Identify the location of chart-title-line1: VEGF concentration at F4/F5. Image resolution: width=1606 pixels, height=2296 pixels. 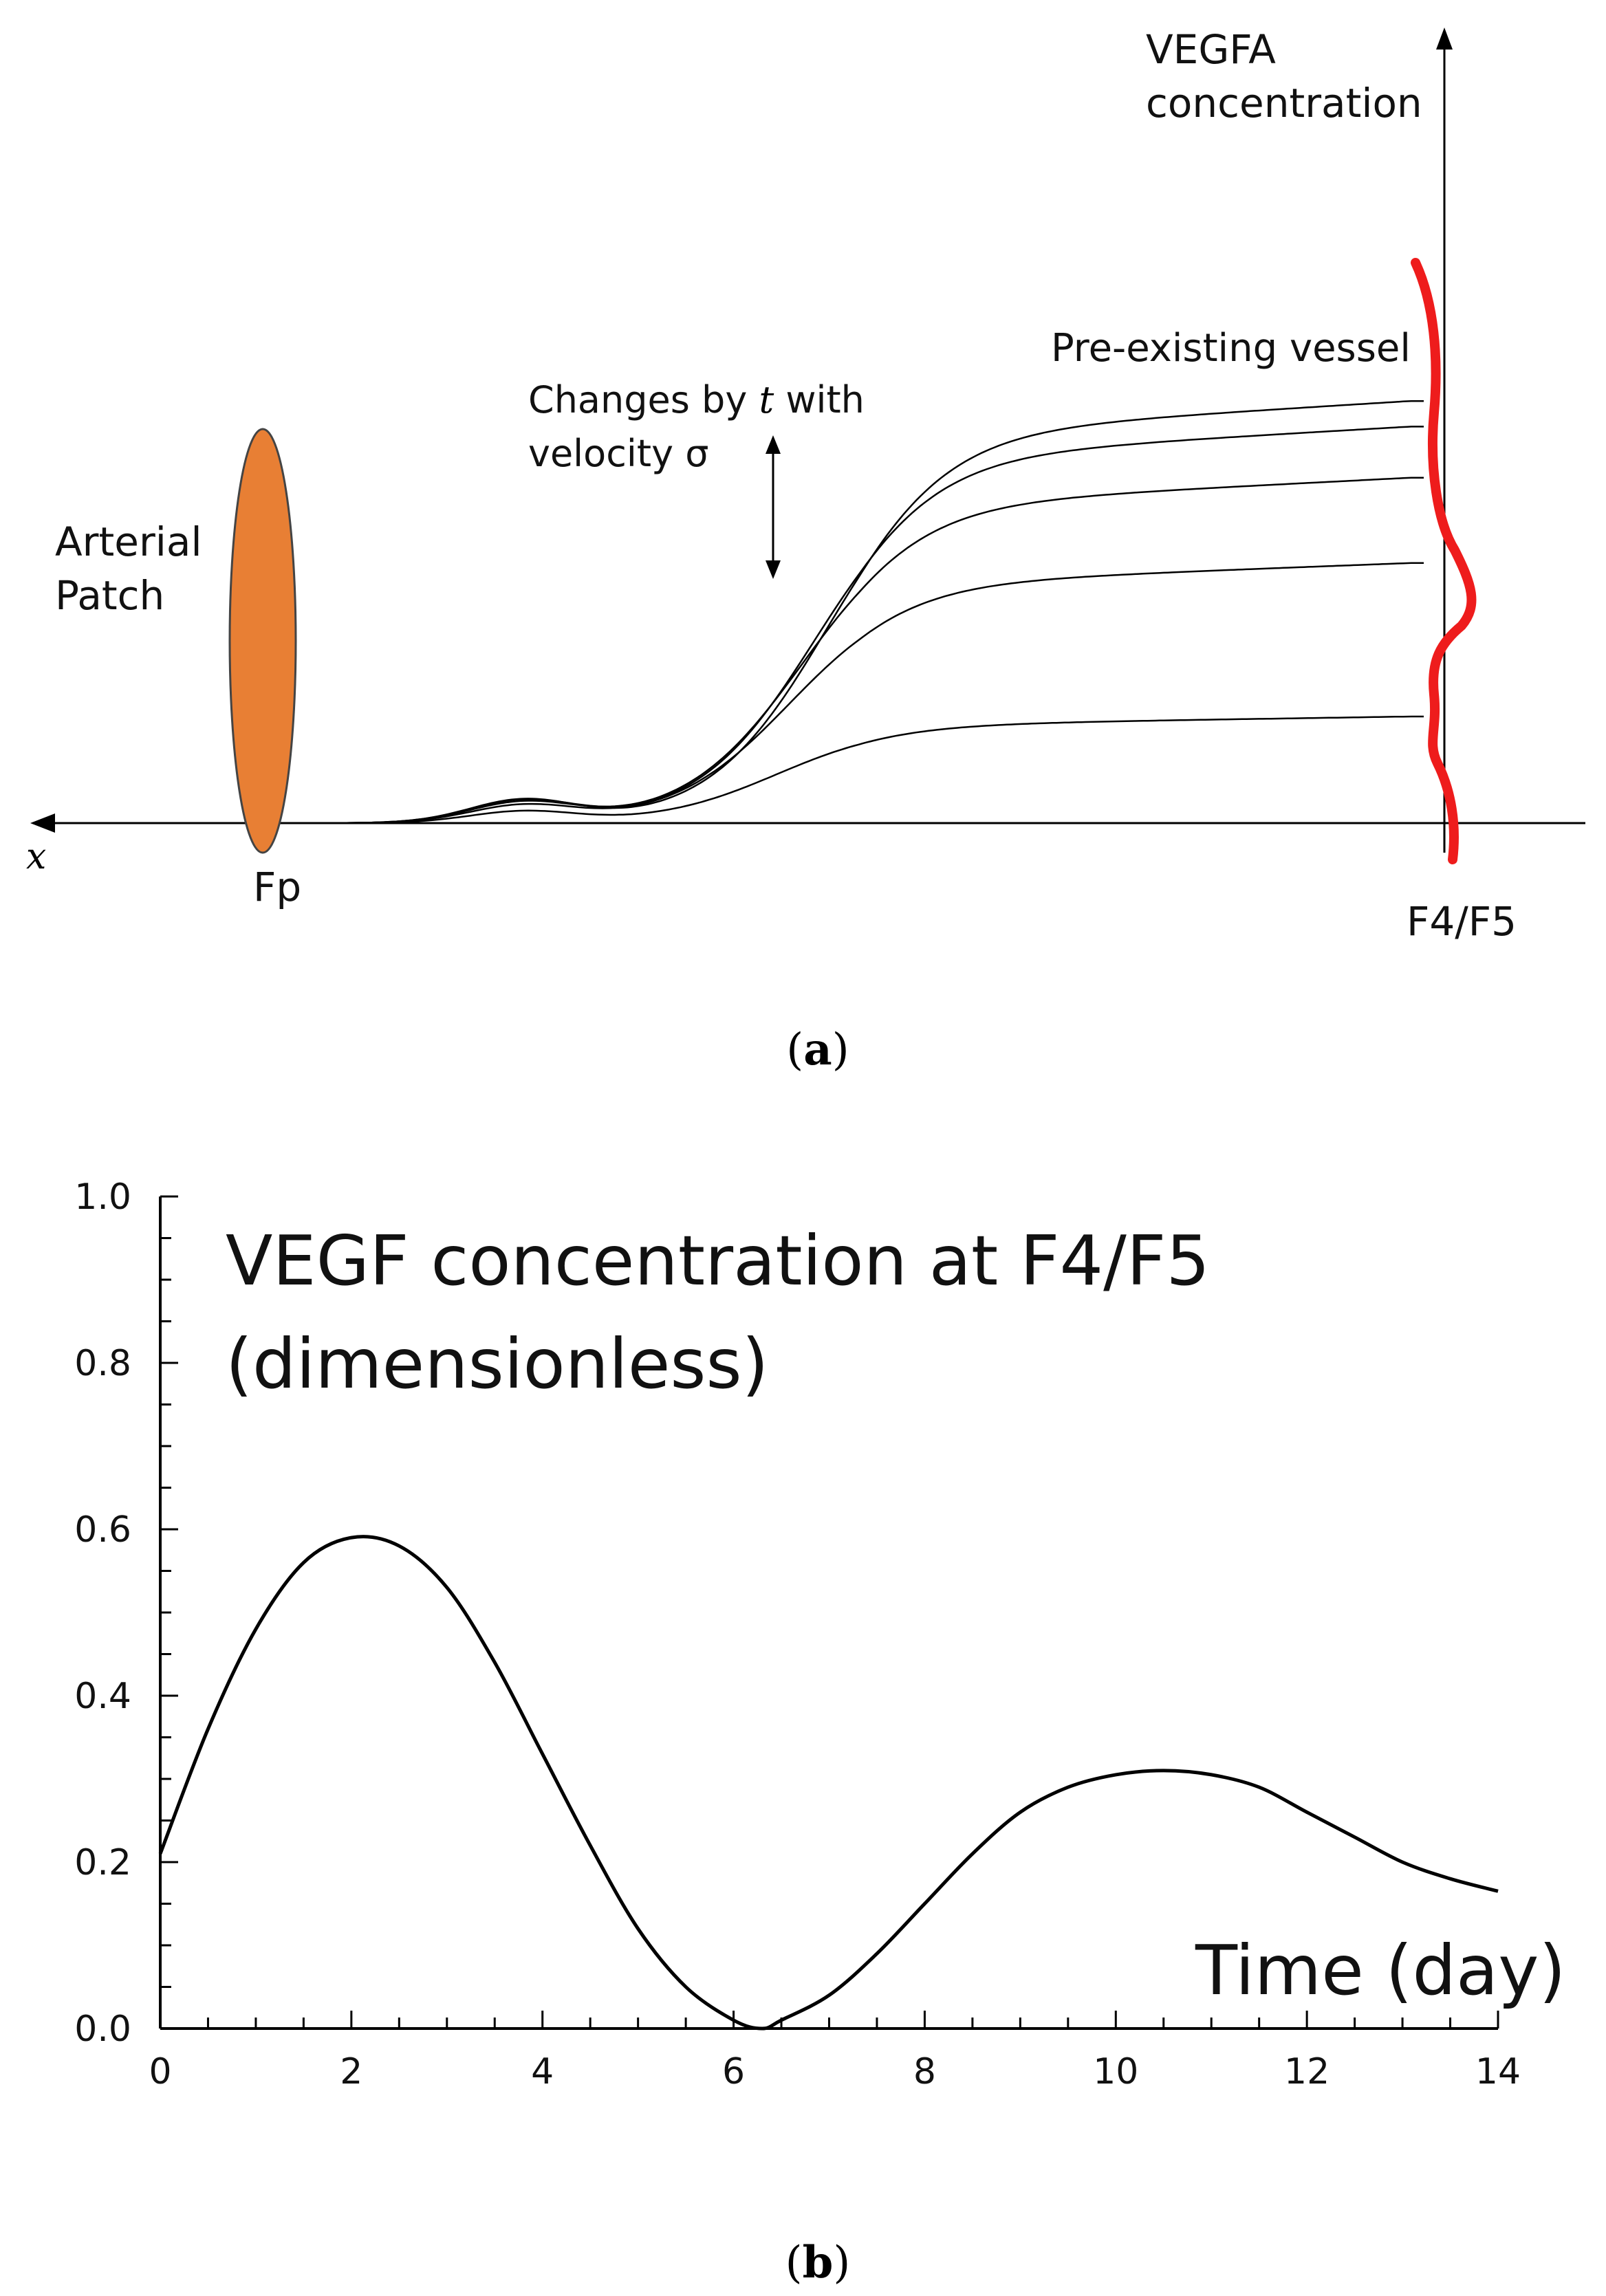
(718, 1261).